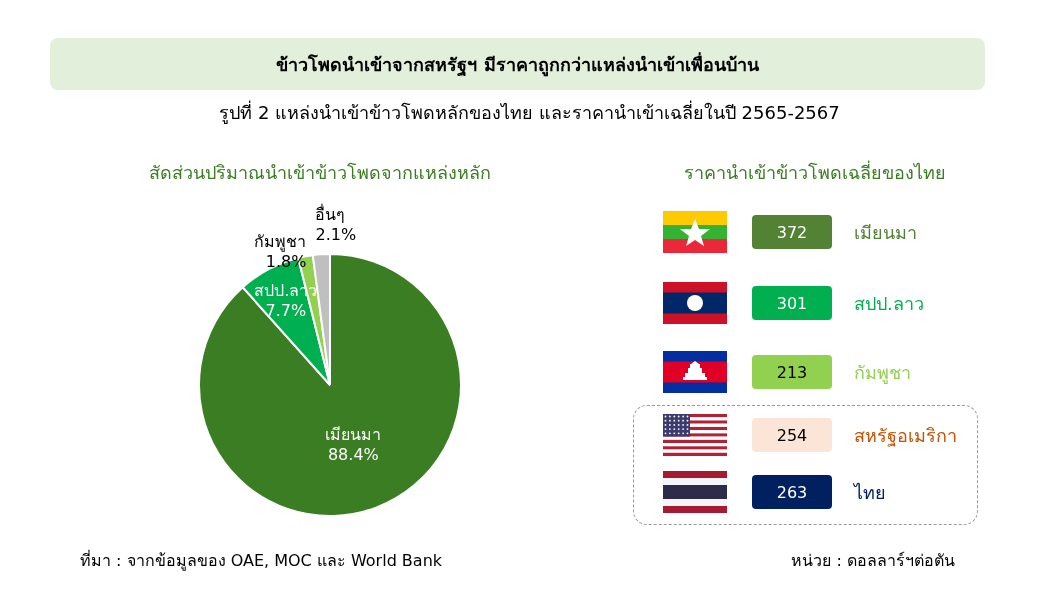 This screenshot has width=1059, height=613. Describe the element at coordinates (792, 435) in the screenshot. I see `data-label: 254` at that location.